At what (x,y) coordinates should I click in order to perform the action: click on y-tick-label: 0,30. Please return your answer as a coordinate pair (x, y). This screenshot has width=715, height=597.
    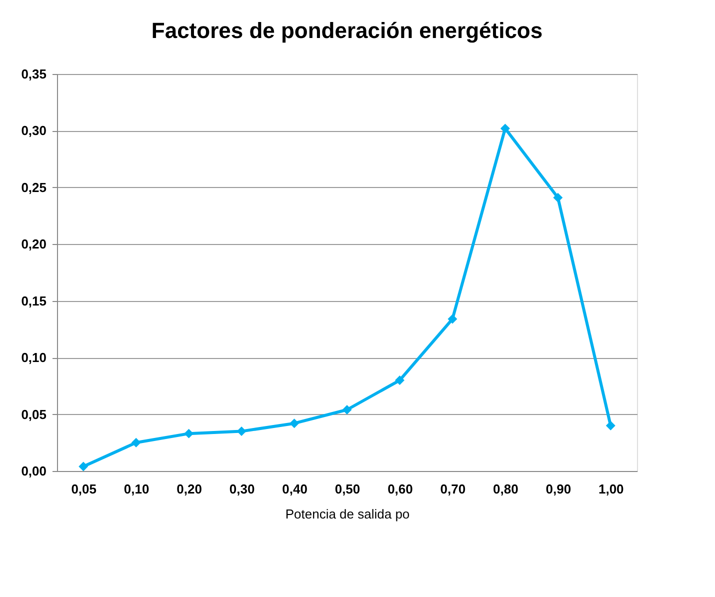
    Looking at the image, I should click on (33, 130).